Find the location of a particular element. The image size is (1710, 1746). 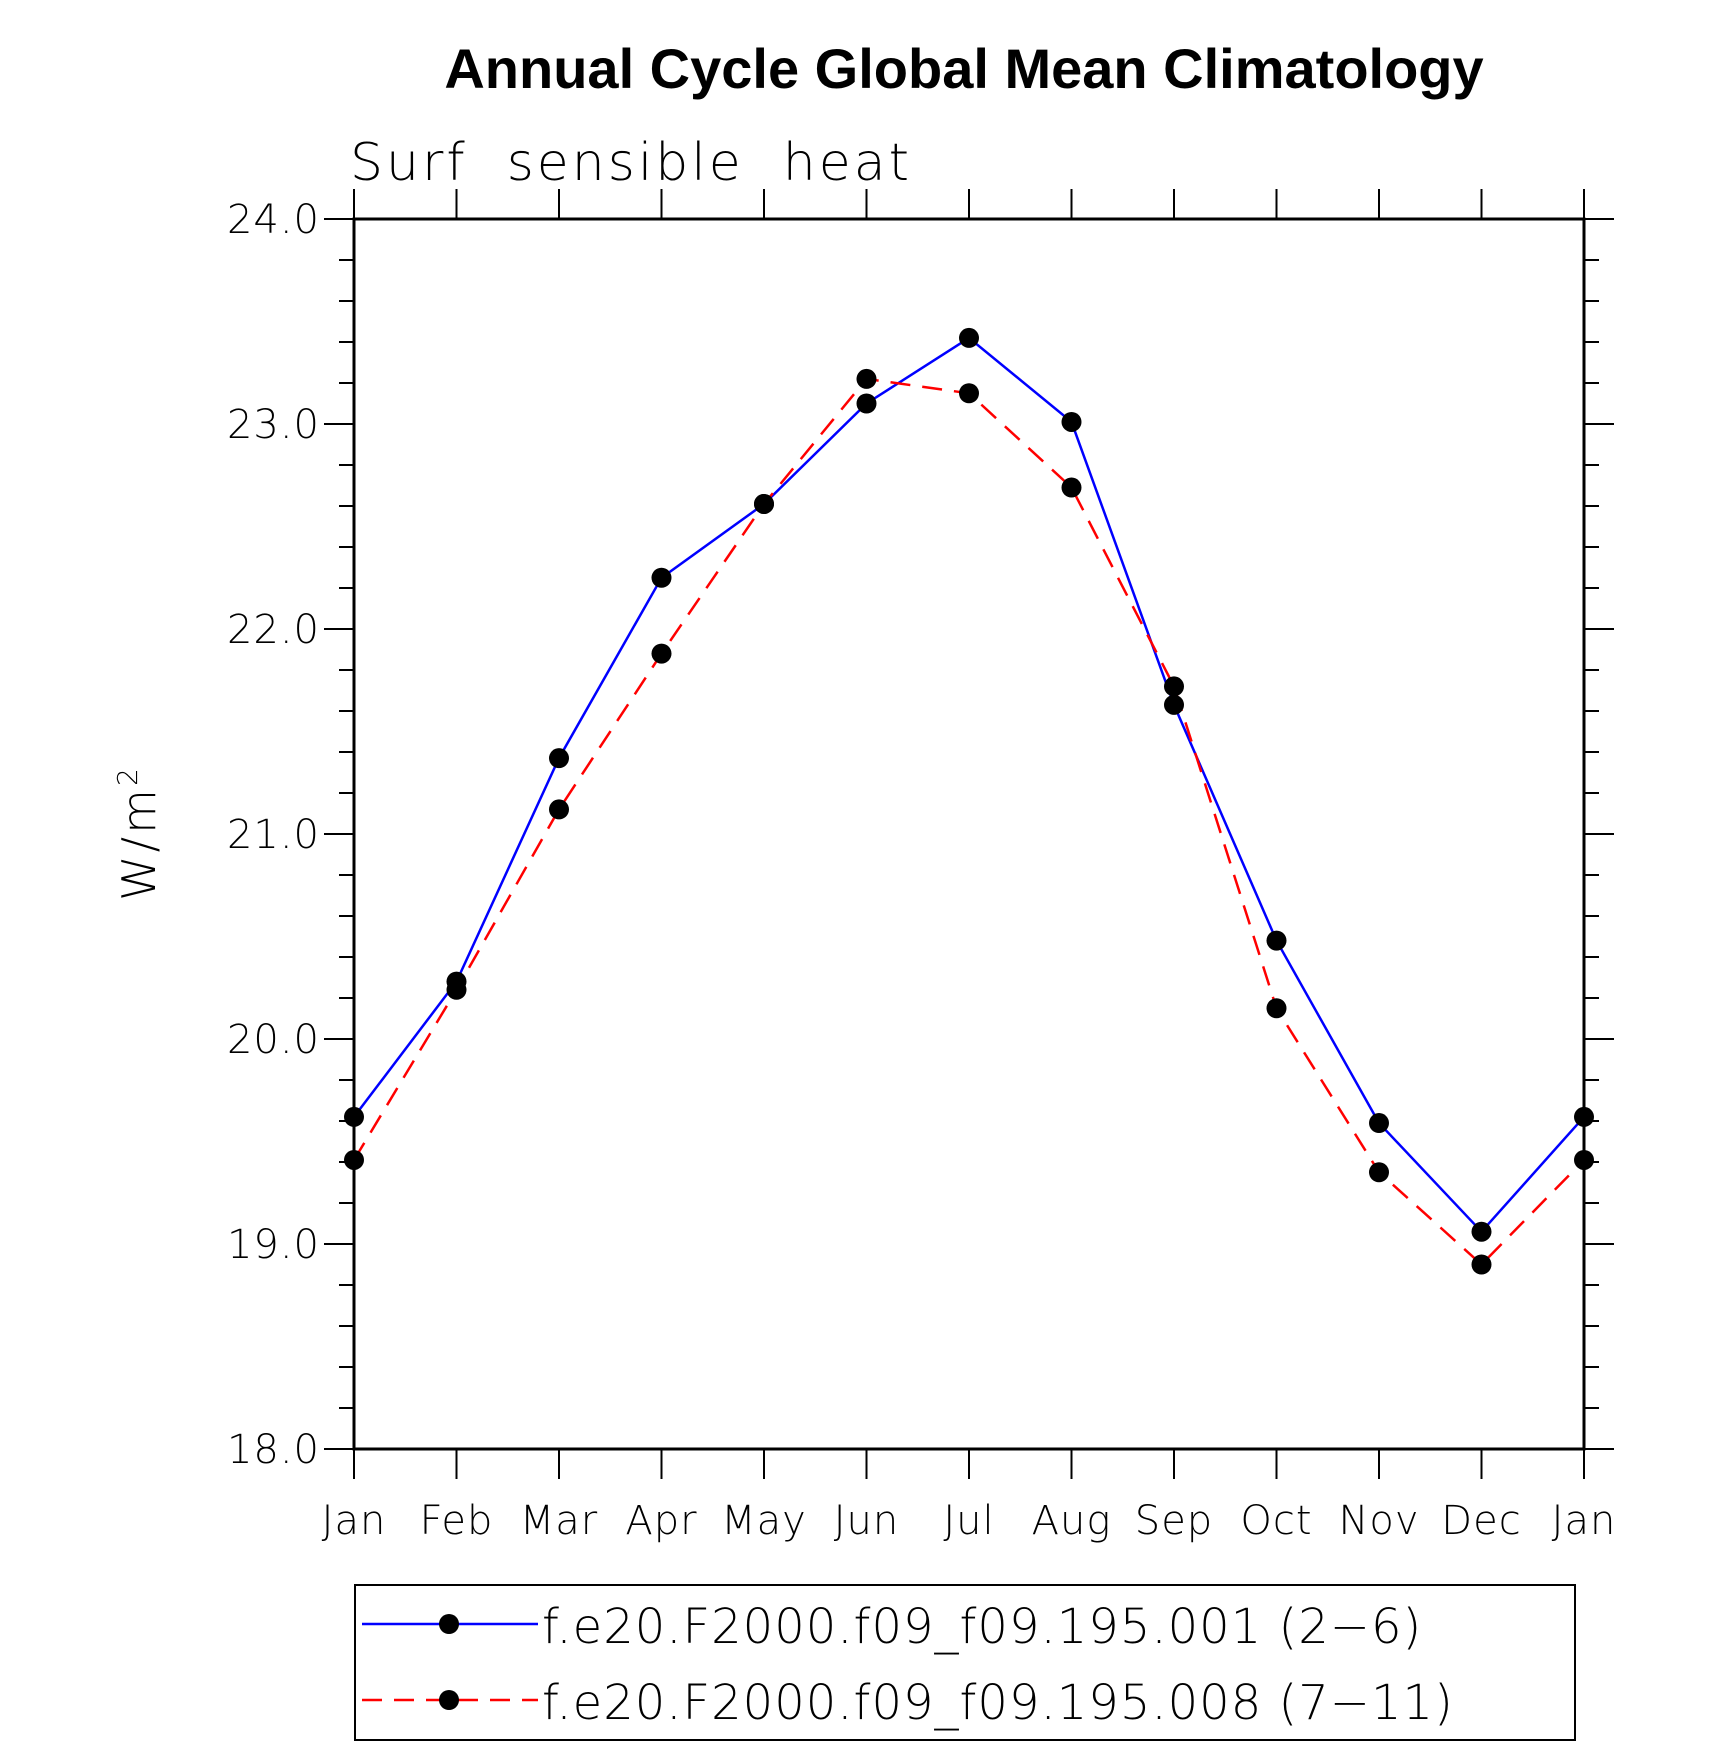

y-tick-label: 24.0 is located at coordinates (273, 220).